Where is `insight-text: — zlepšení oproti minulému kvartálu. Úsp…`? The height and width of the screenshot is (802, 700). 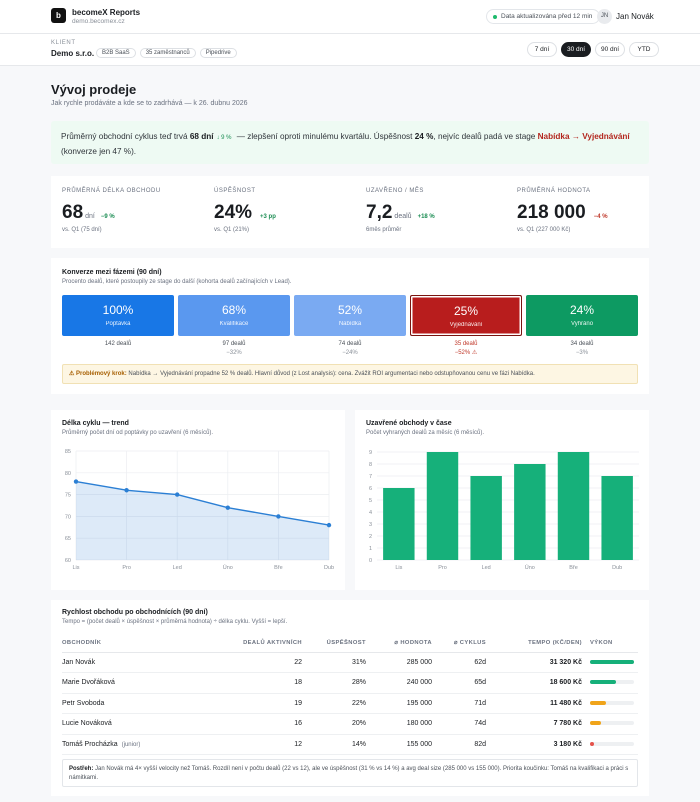 insight-text: — zlepšení oproti minulému kvartálu. Úsp… is located at coordinates (324, 136).